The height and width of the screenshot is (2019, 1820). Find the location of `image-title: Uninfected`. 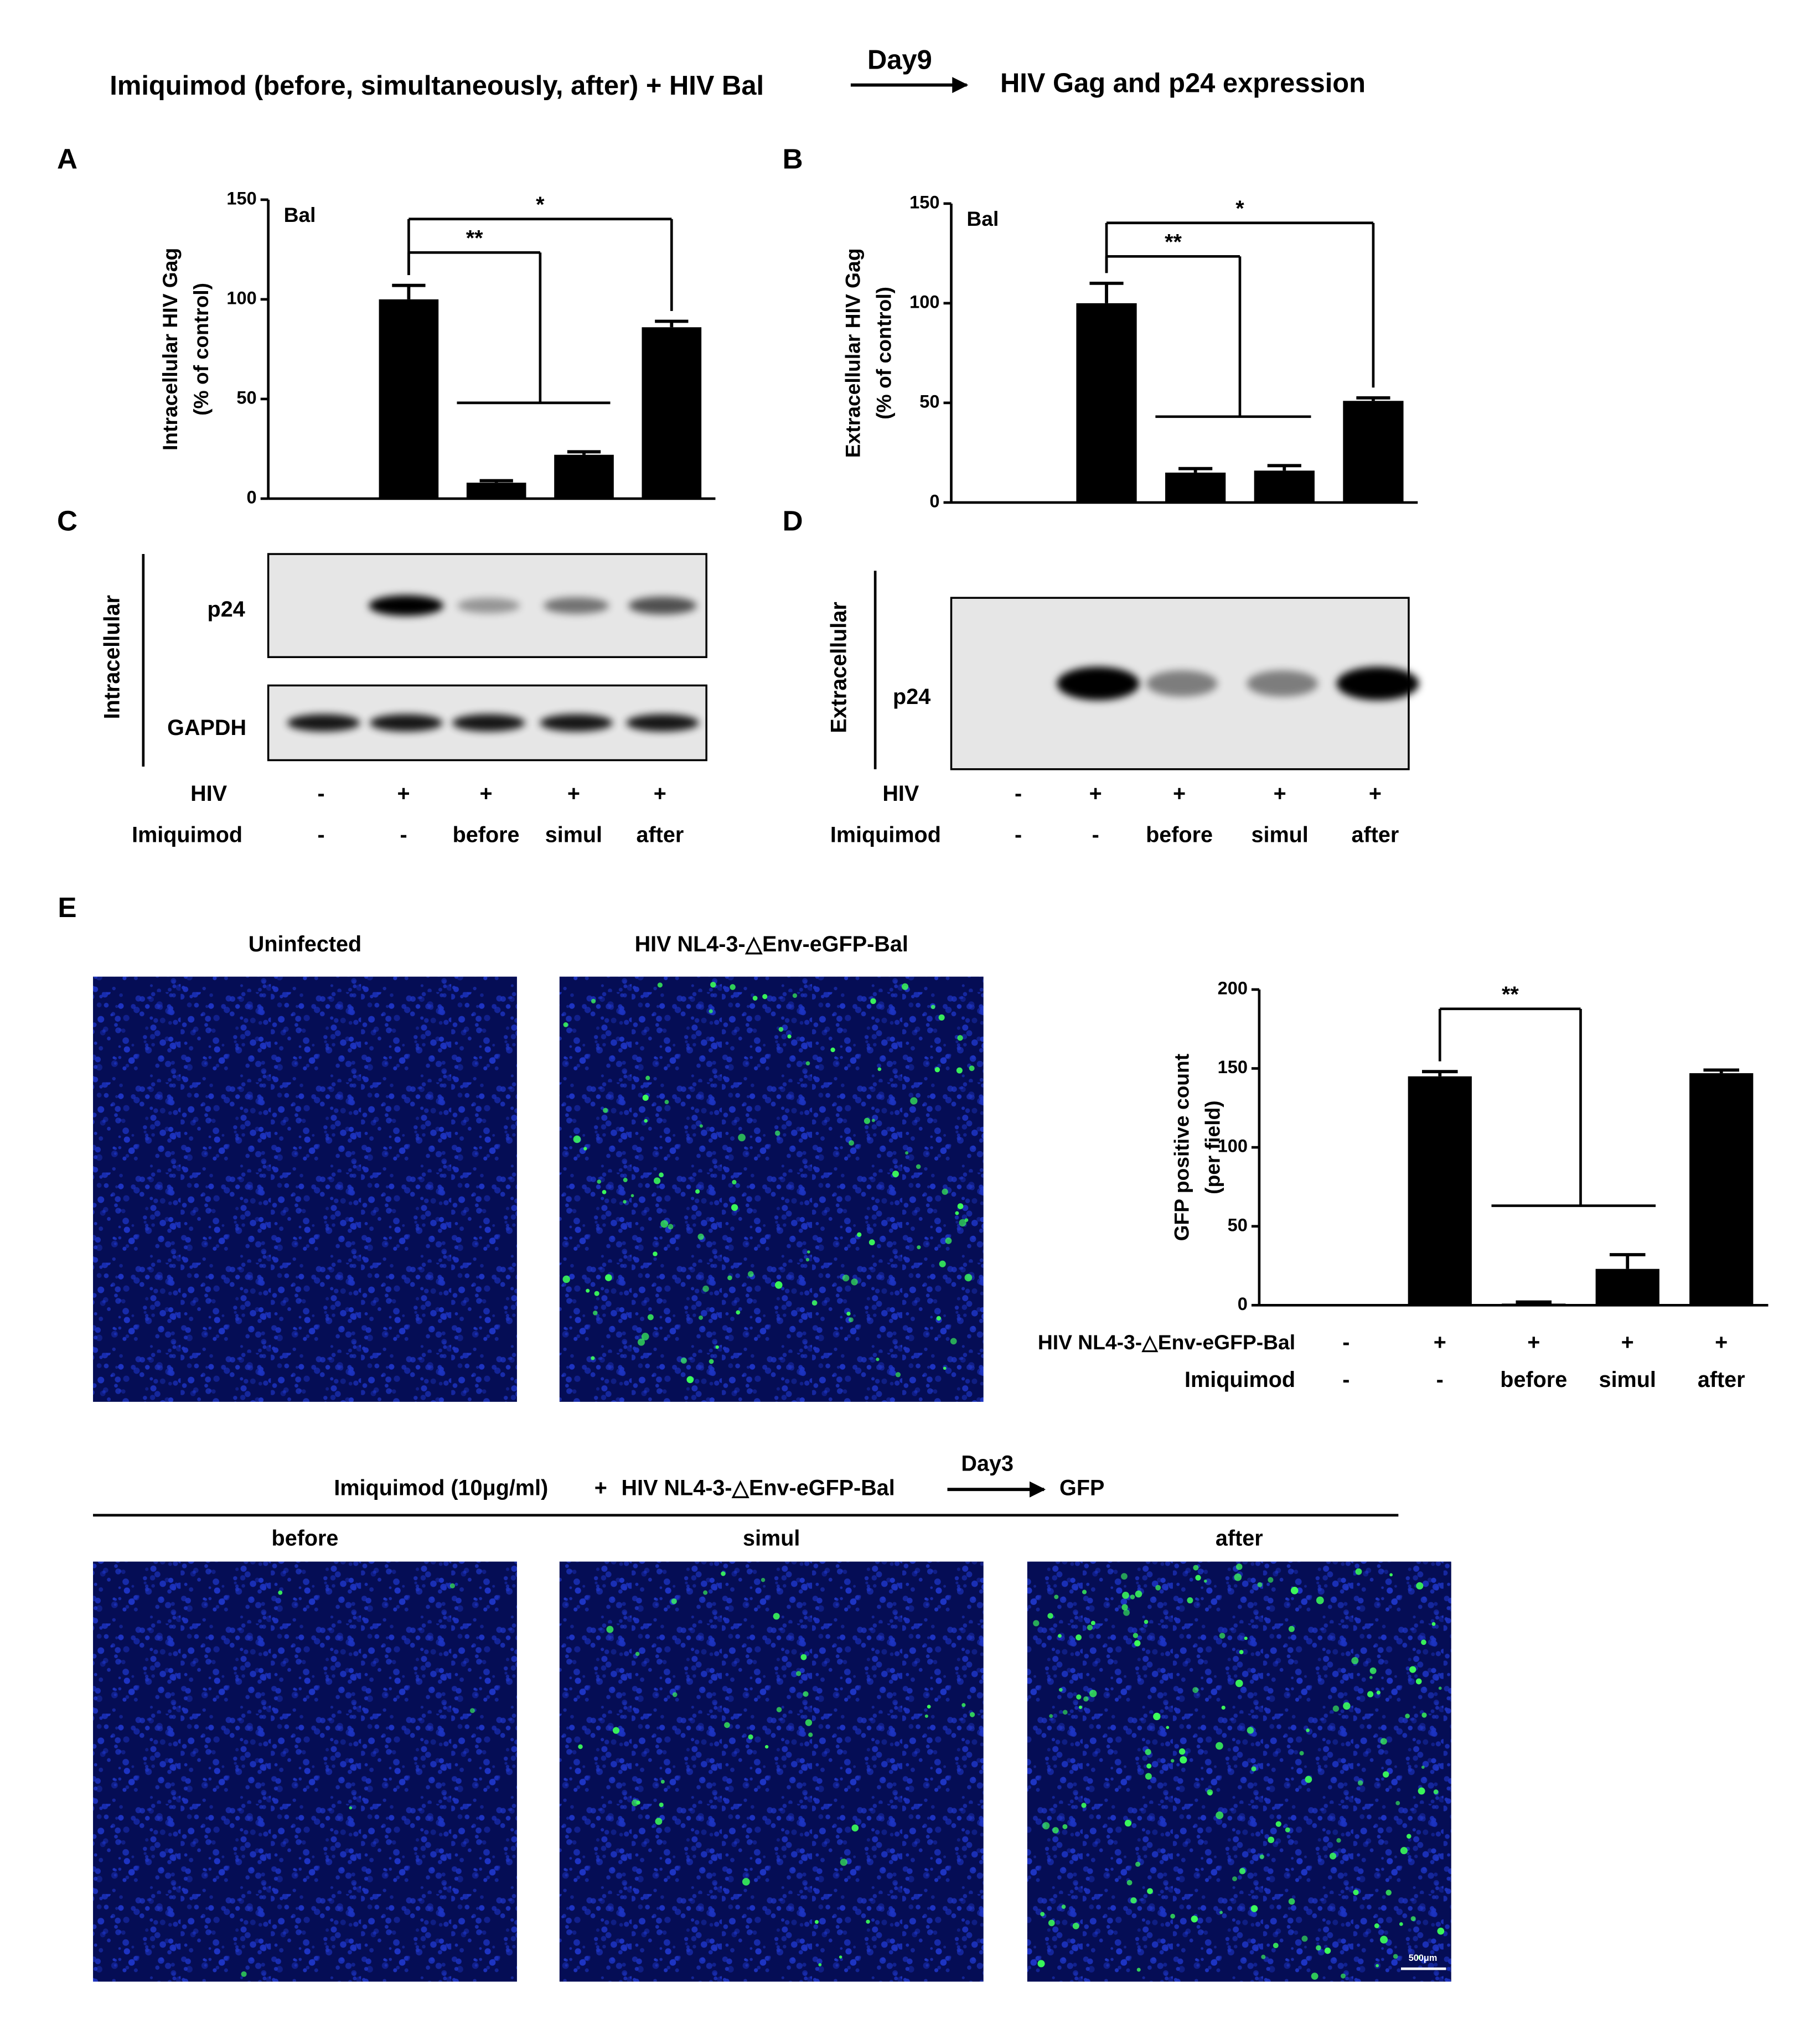

image-title: Uninfected is located at coordinates (305, 944).